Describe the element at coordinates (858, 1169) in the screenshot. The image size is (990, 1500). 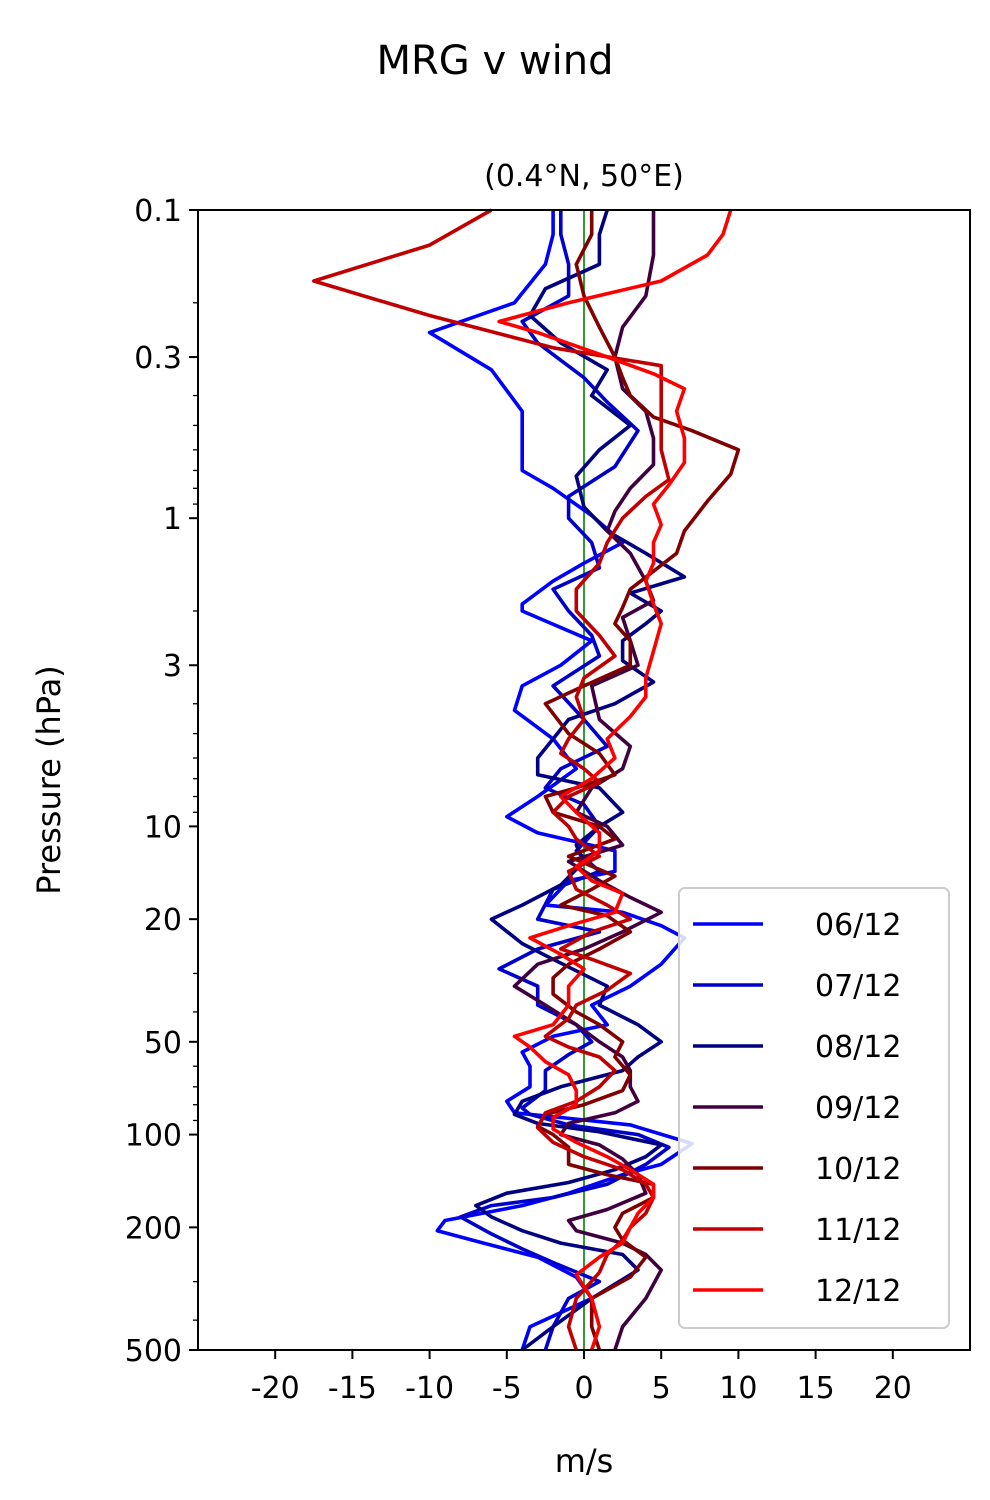
I see `legend-label: 10/12` at that location.